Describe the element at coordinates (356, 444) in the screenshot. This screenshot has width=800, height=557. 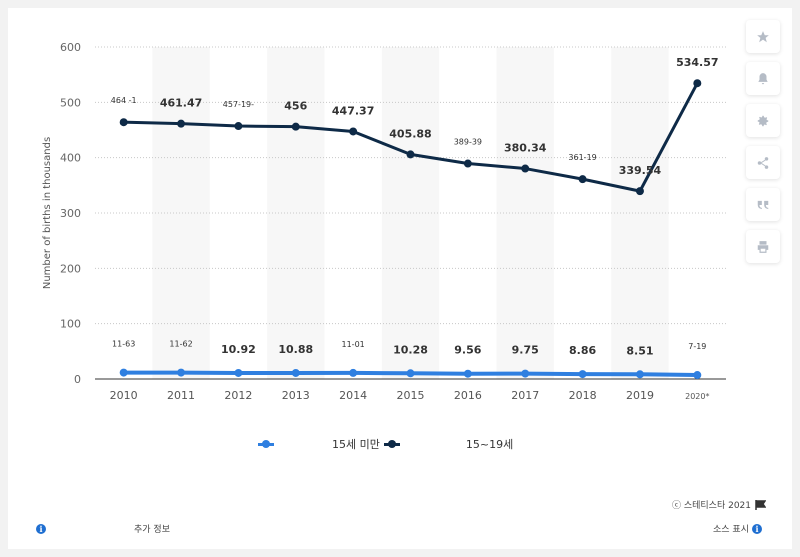
I see `legend-label-under-15: 15세 미만` at that location.